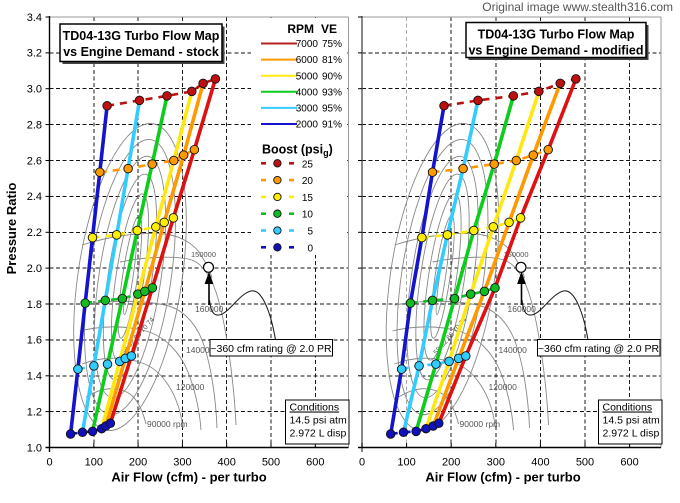 This screenshot has height=503, width=680. Describe the element at coordinates (308, 198) in the screenshot. I see `svg-text: 15` at that location.